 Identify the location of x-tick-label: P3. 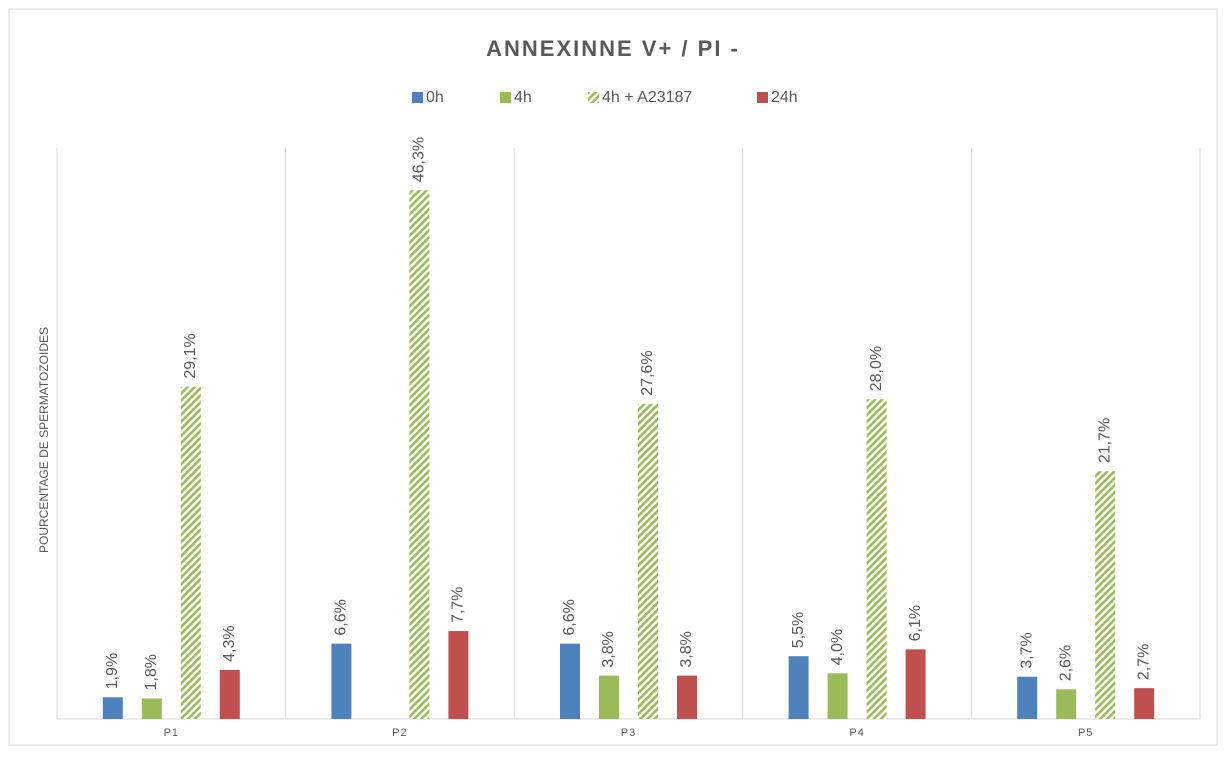
(628, 733).